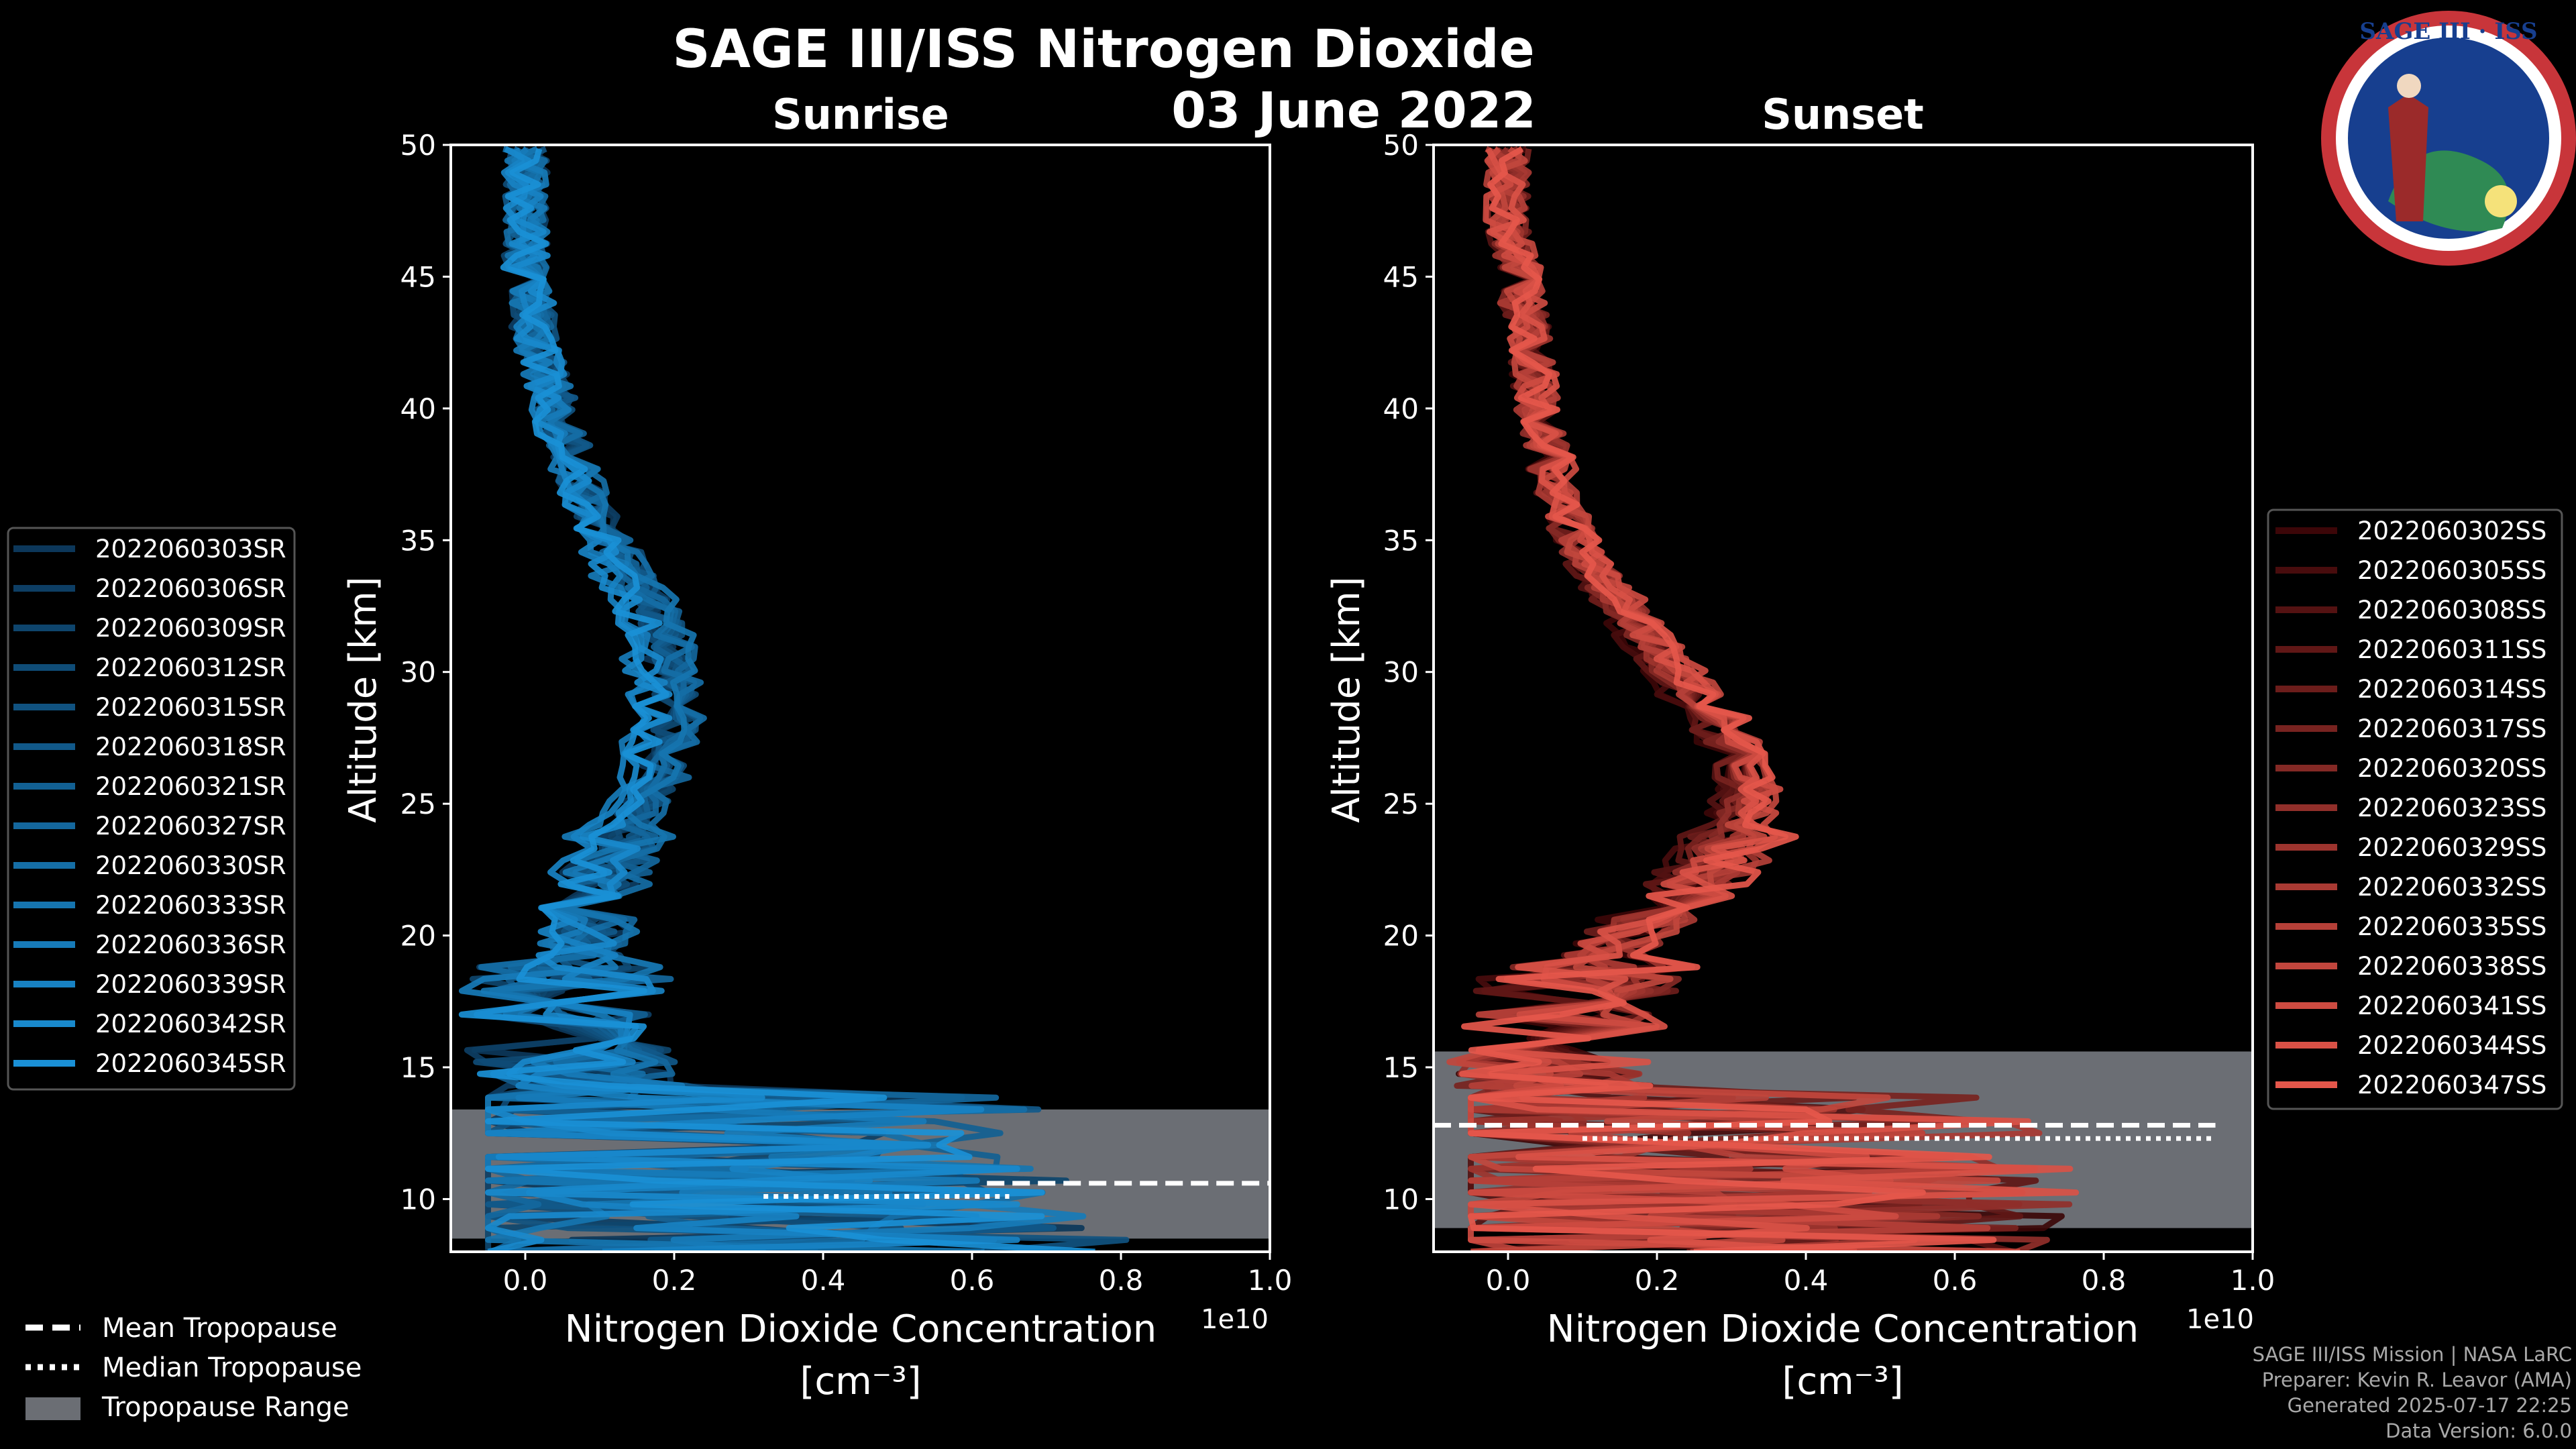  What do you see at coordinates (190, 826) in the screenshot?
I see `legend-label-2022060327SR: 2022060327SR` at bounding box center [190, 826].